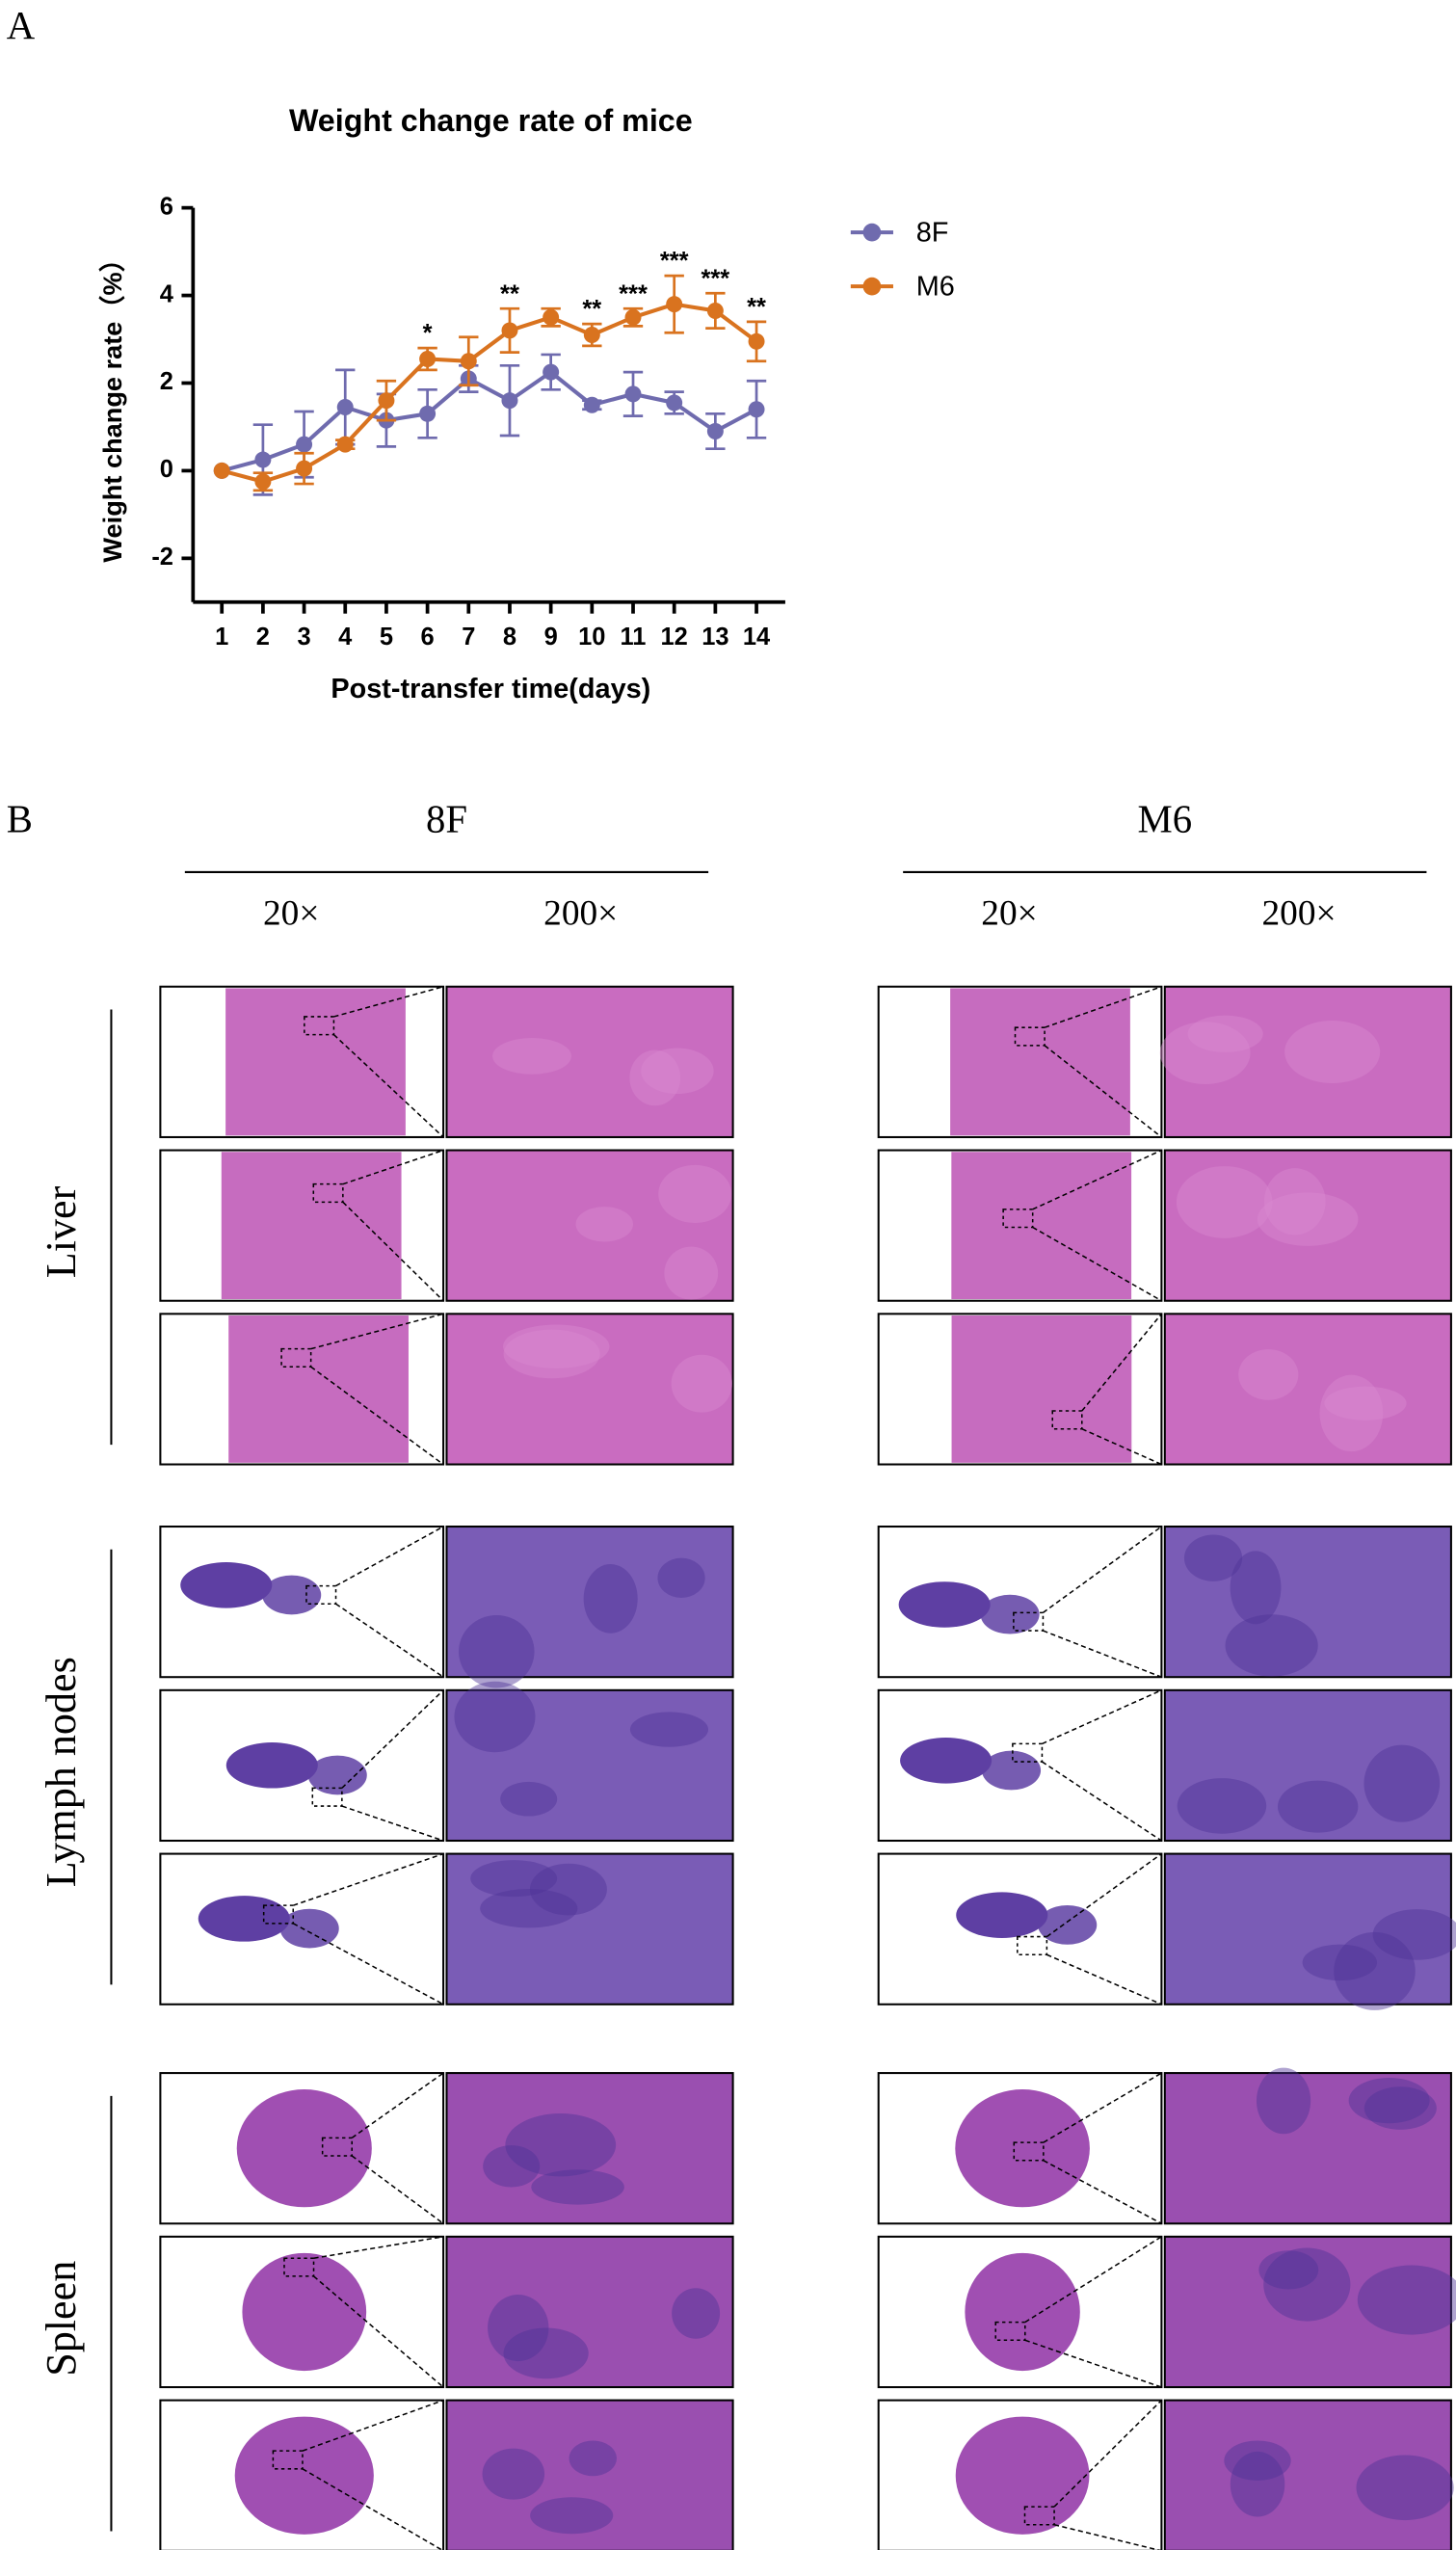 The height and width of the screenshot is (2550, 1456). What do you see at coordinates (757, 637) in the screenshot?
I see `x-tick-label: 14` at bounding box center [757, 637].